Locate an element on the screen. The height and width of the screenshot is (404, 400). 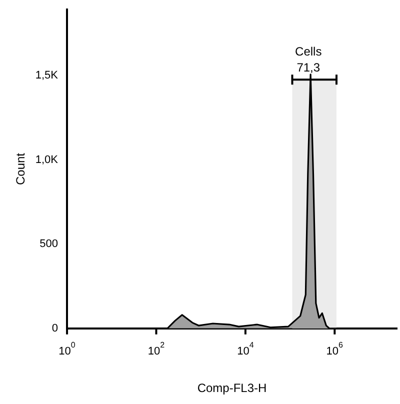
band-label: Cells is located at coordinates (308, 51).